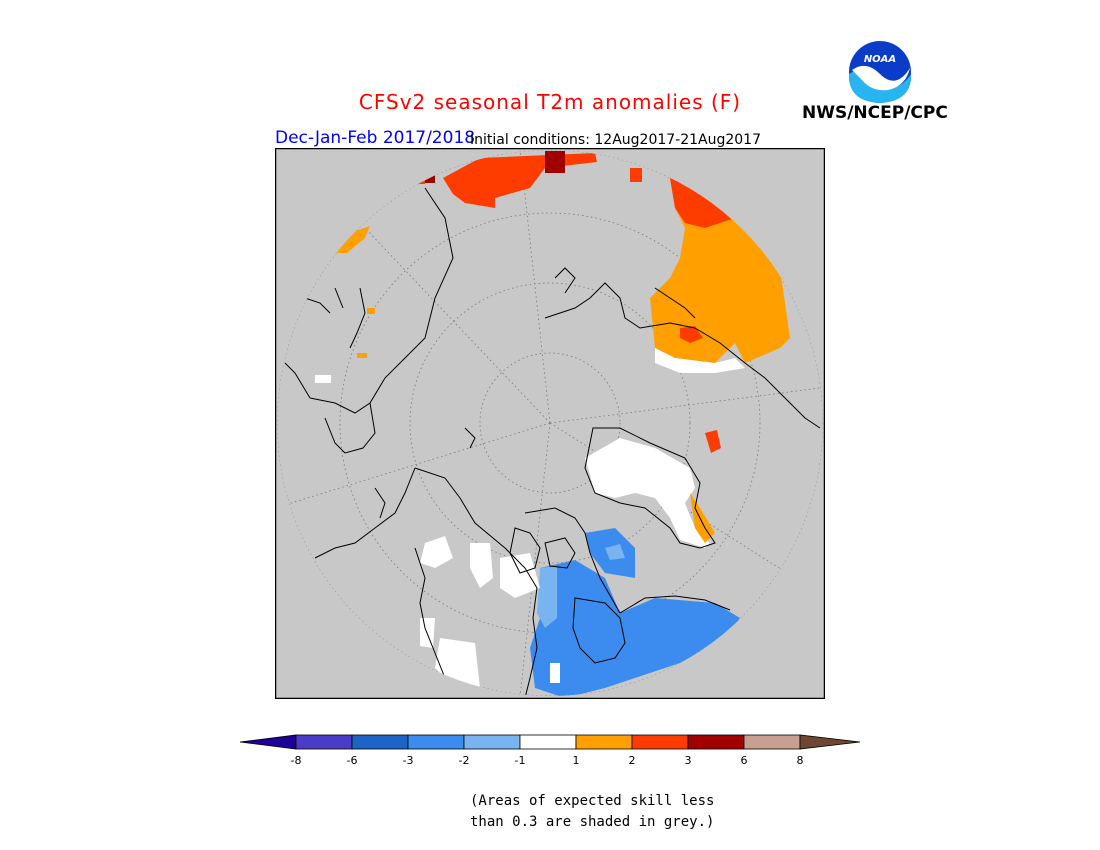 This screenshot has width=1100, height=850. Describe the element at coordinates (352, 760) in the screenshot. I see `colorbar-tick-label: -6` at that location.